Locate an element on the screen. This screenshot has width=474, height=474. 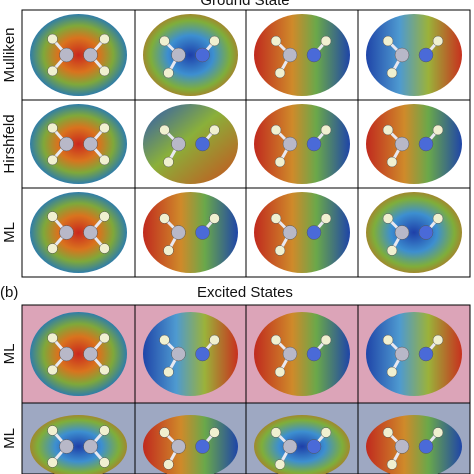
panel-title: Excited States is located at coordinates (245, 292).